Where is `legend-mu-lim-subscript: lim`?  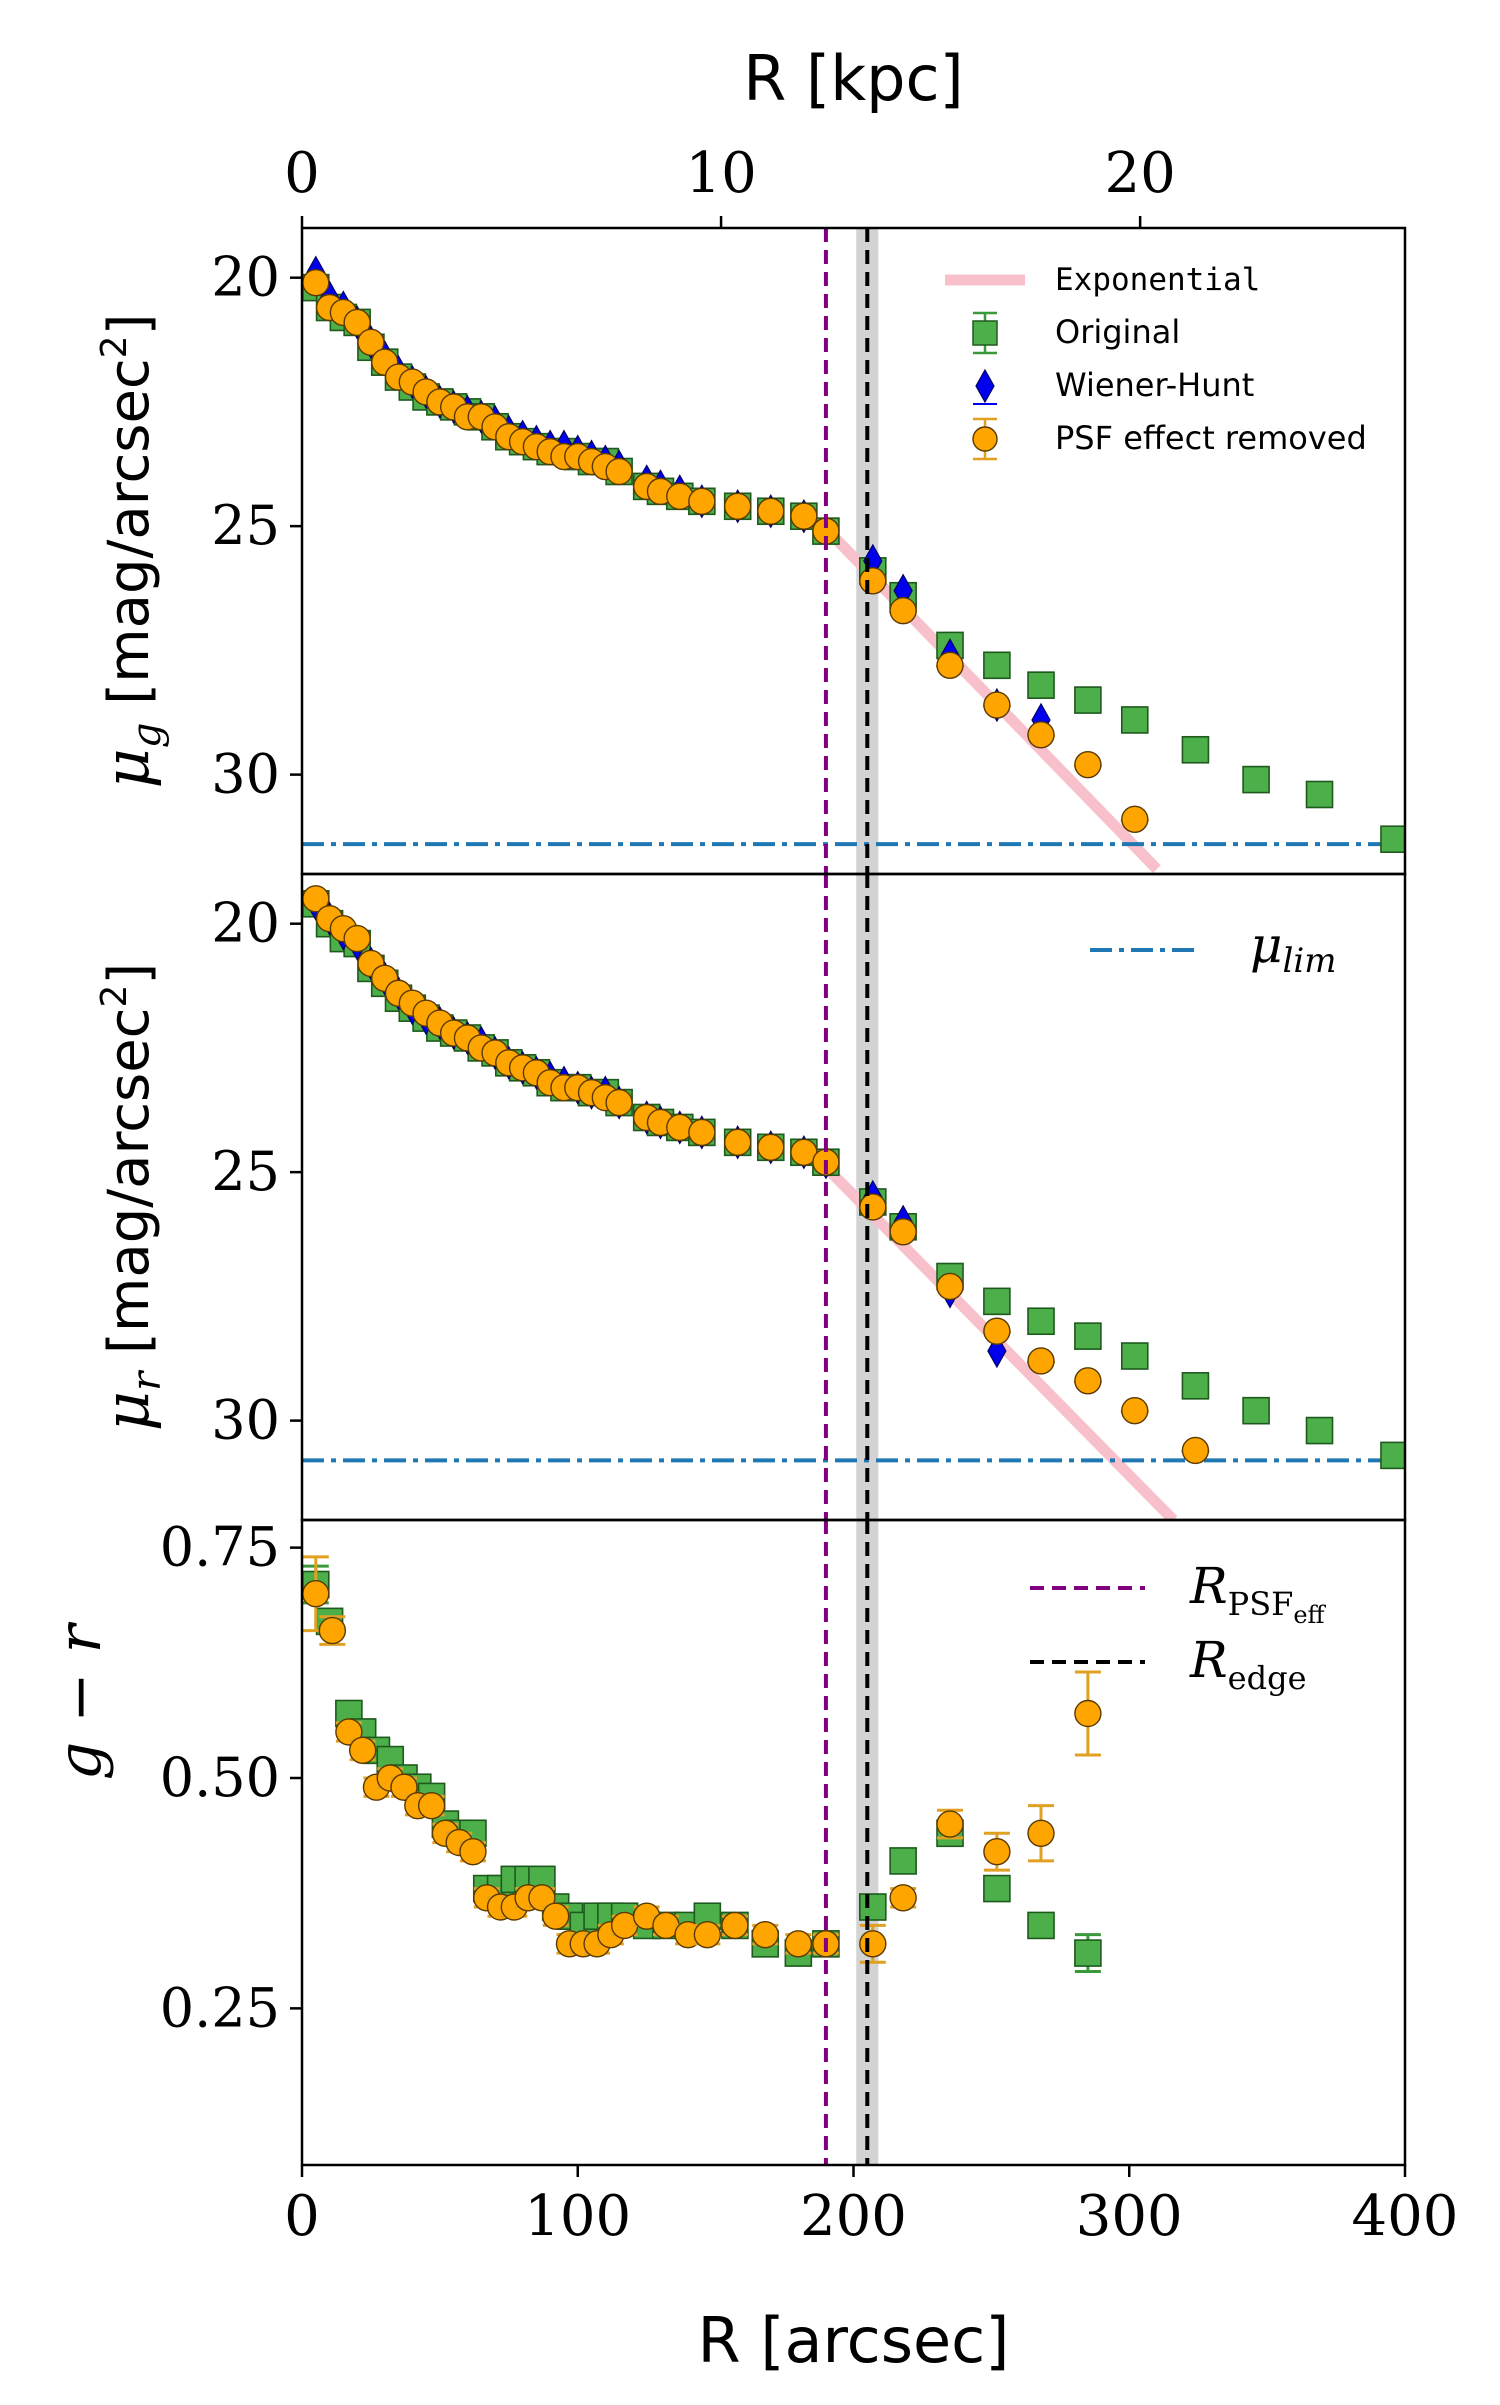
legend-mu-lim-subscript: lim is located at coordinates (1310, 961).